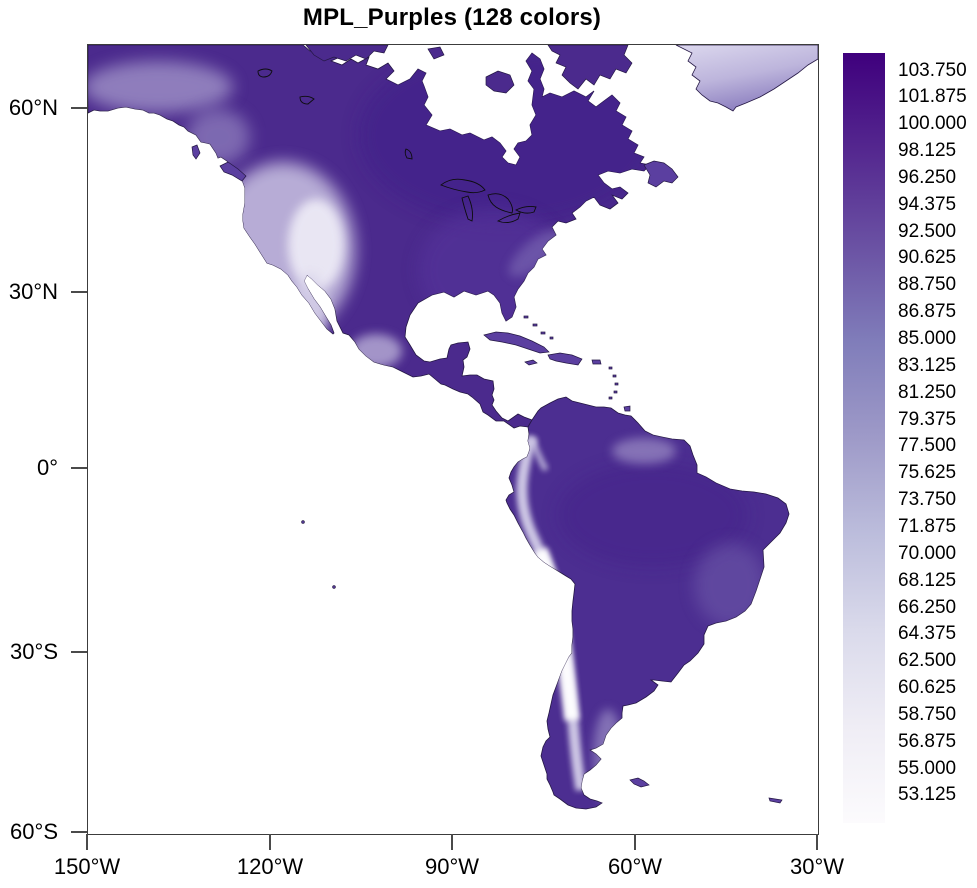 The height and width of the screenshot is (888, 977). I want to click on south-georgia, so click(775, 800).